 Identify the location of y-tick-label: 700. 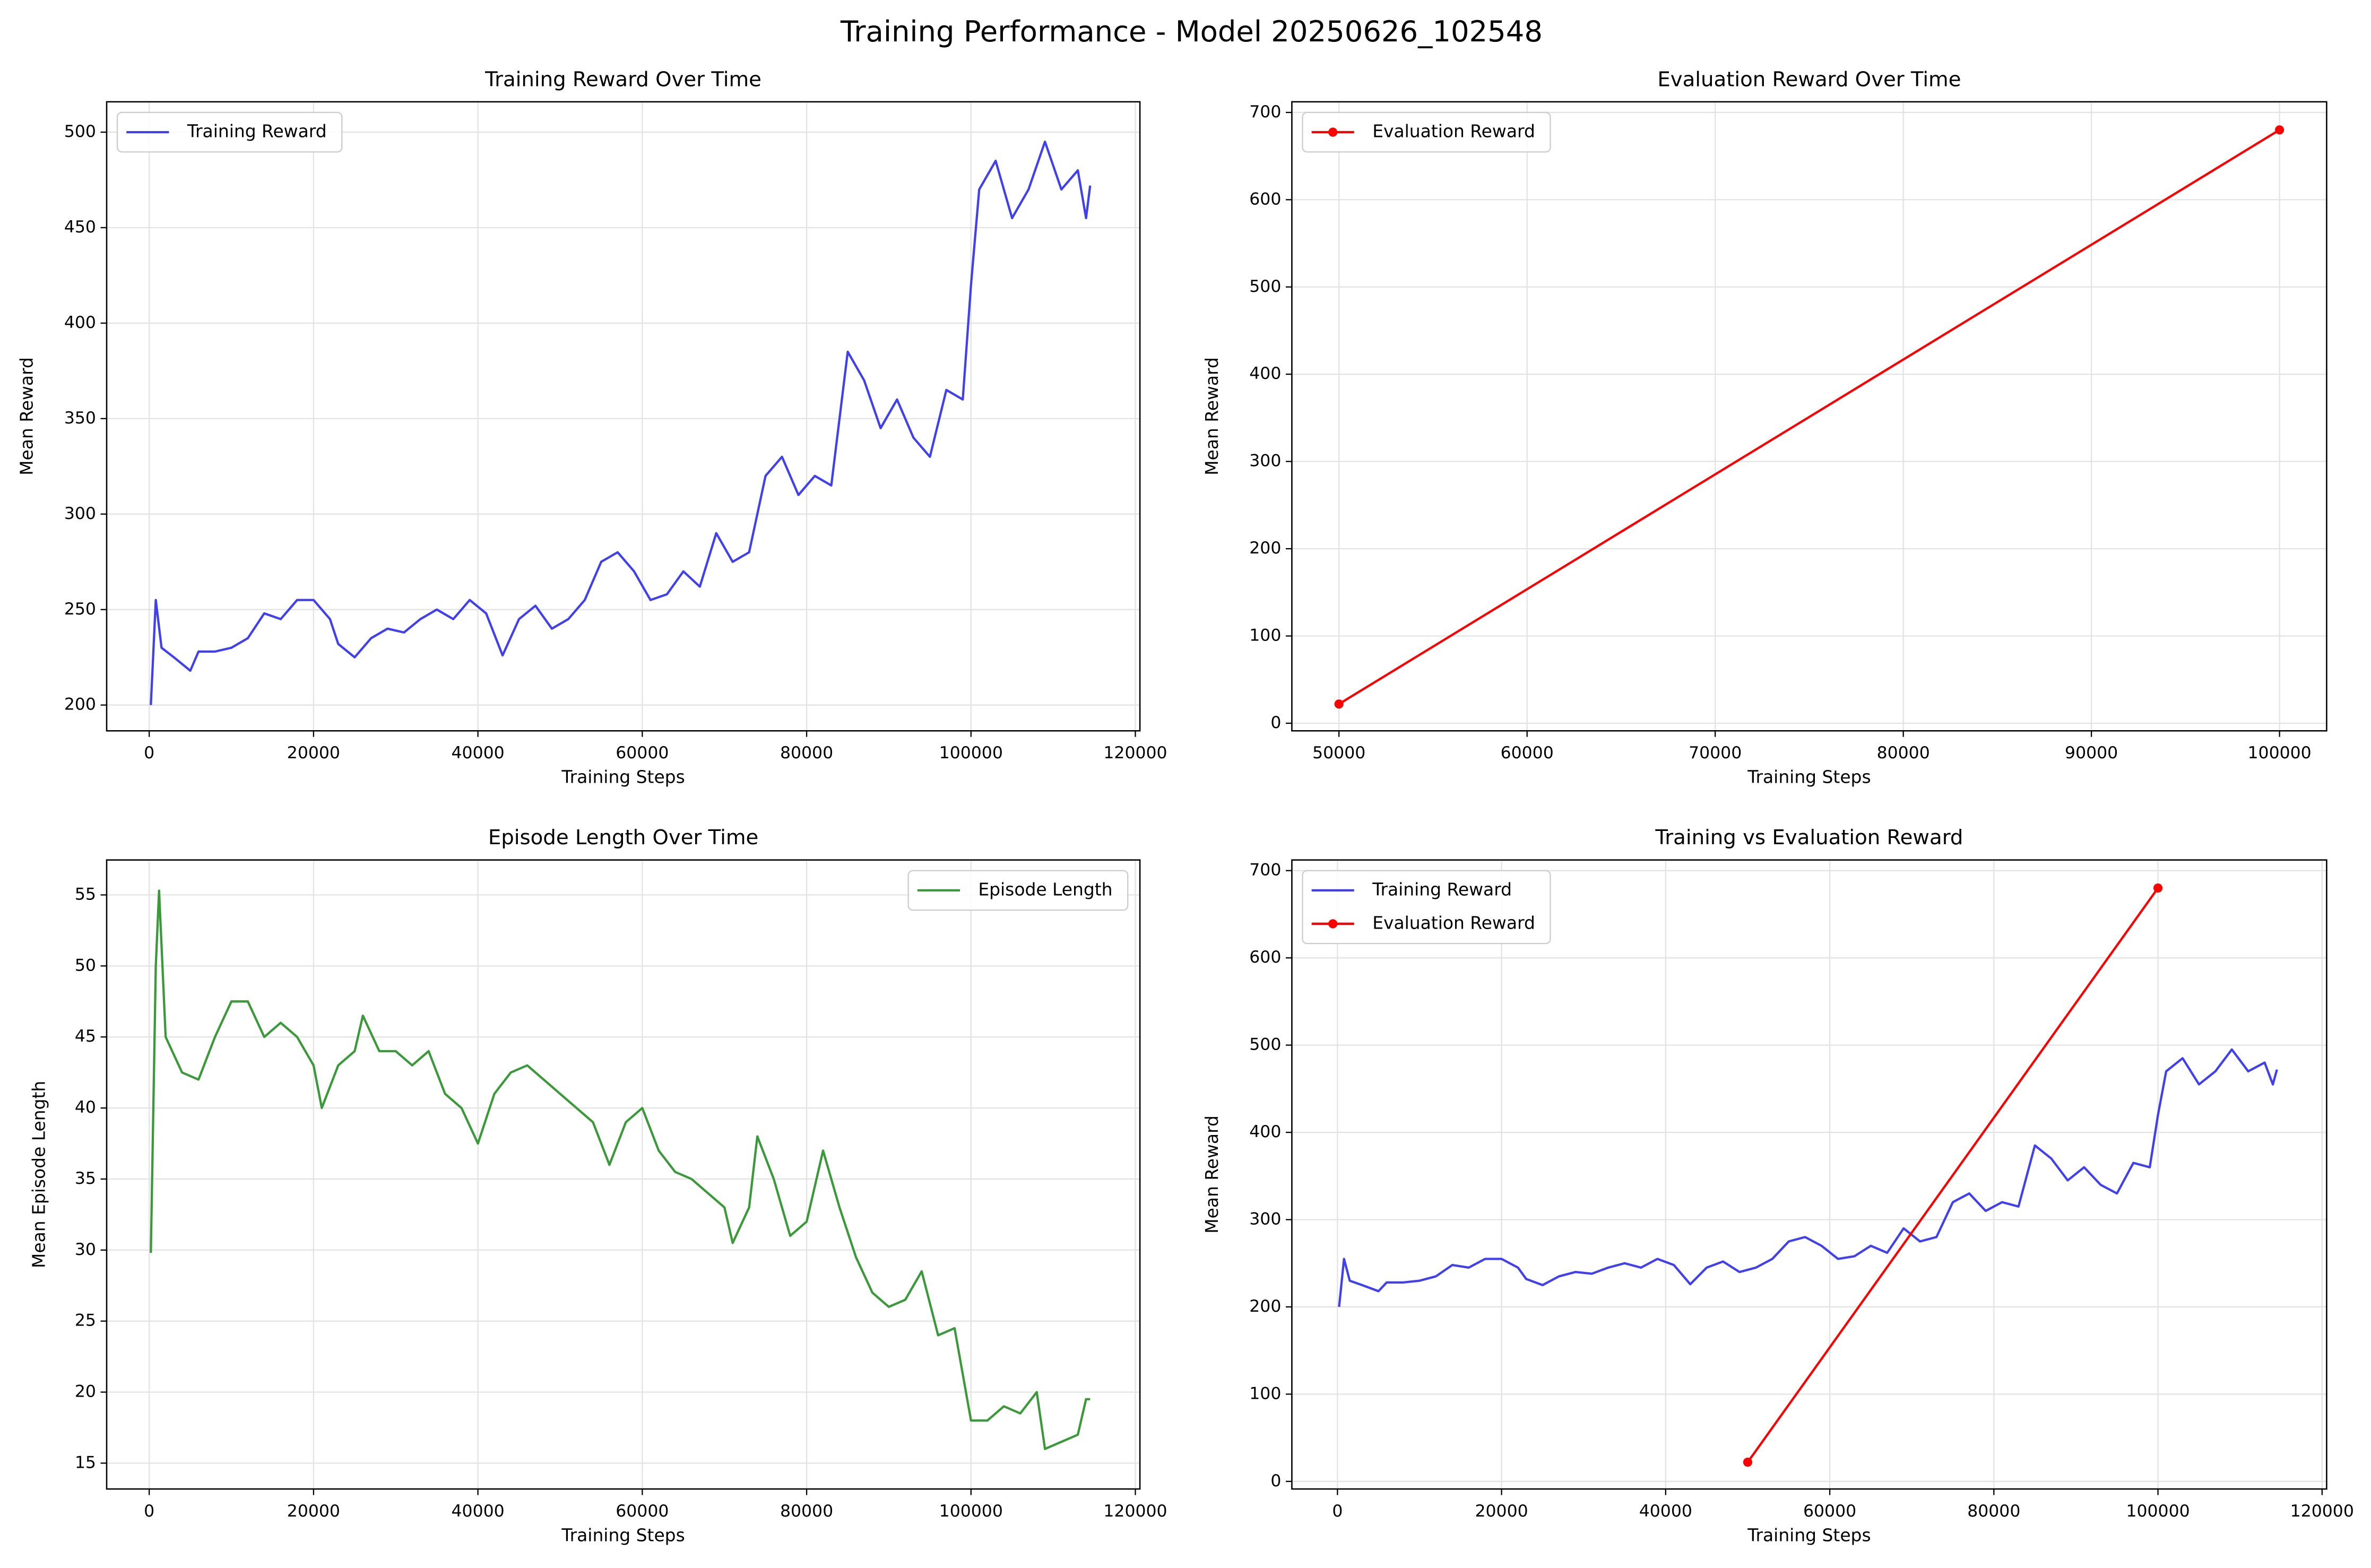
(1265, 870).